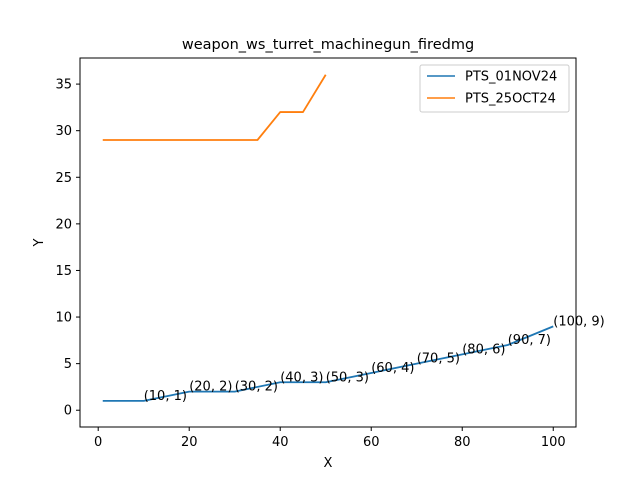 The width and height of the screenshot is (640, 484). I want to click on y-tick-label: 30, so click(63, 131).